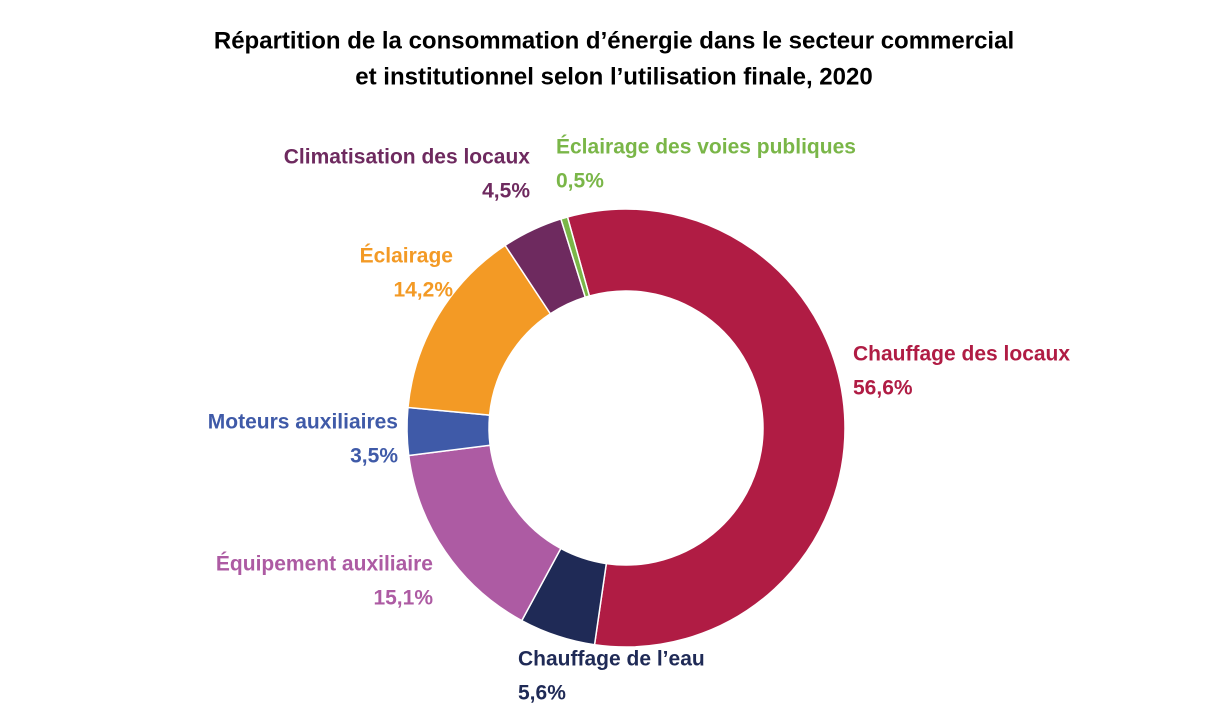 Image resolution: width=1228 pixels, height=723 pixels. I want to click on slice-label: Éclairage, so click(406, 256).